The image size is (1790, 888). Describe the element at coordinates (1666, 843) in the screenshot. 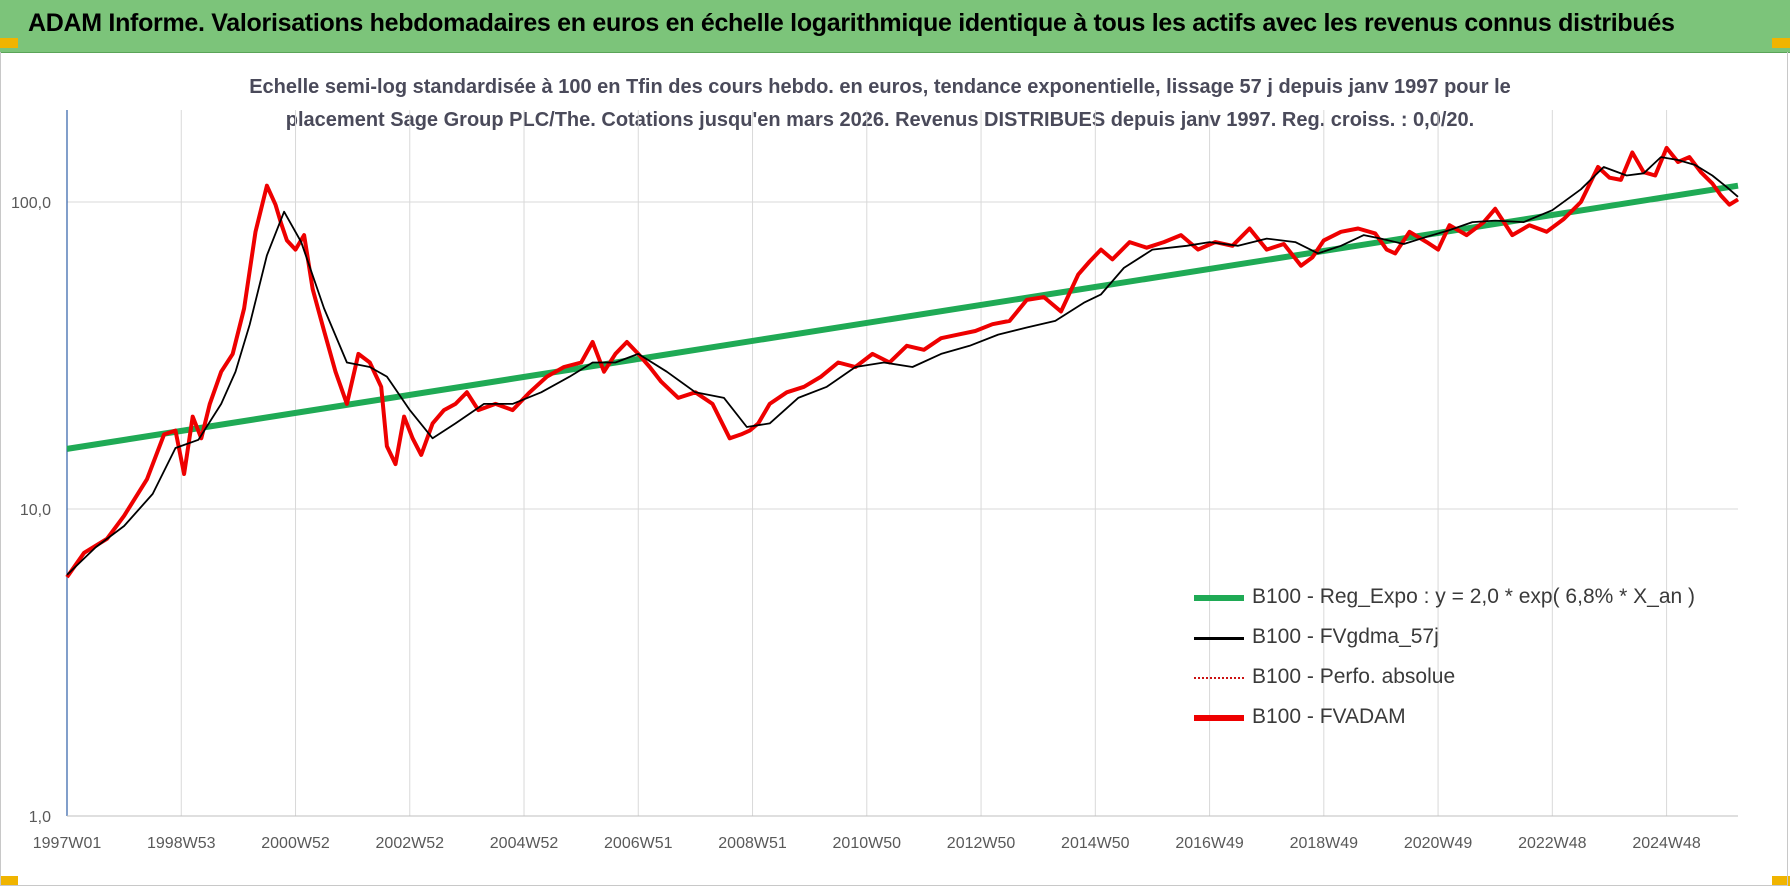

I see `x-tick-label: 2024W48` at that location.